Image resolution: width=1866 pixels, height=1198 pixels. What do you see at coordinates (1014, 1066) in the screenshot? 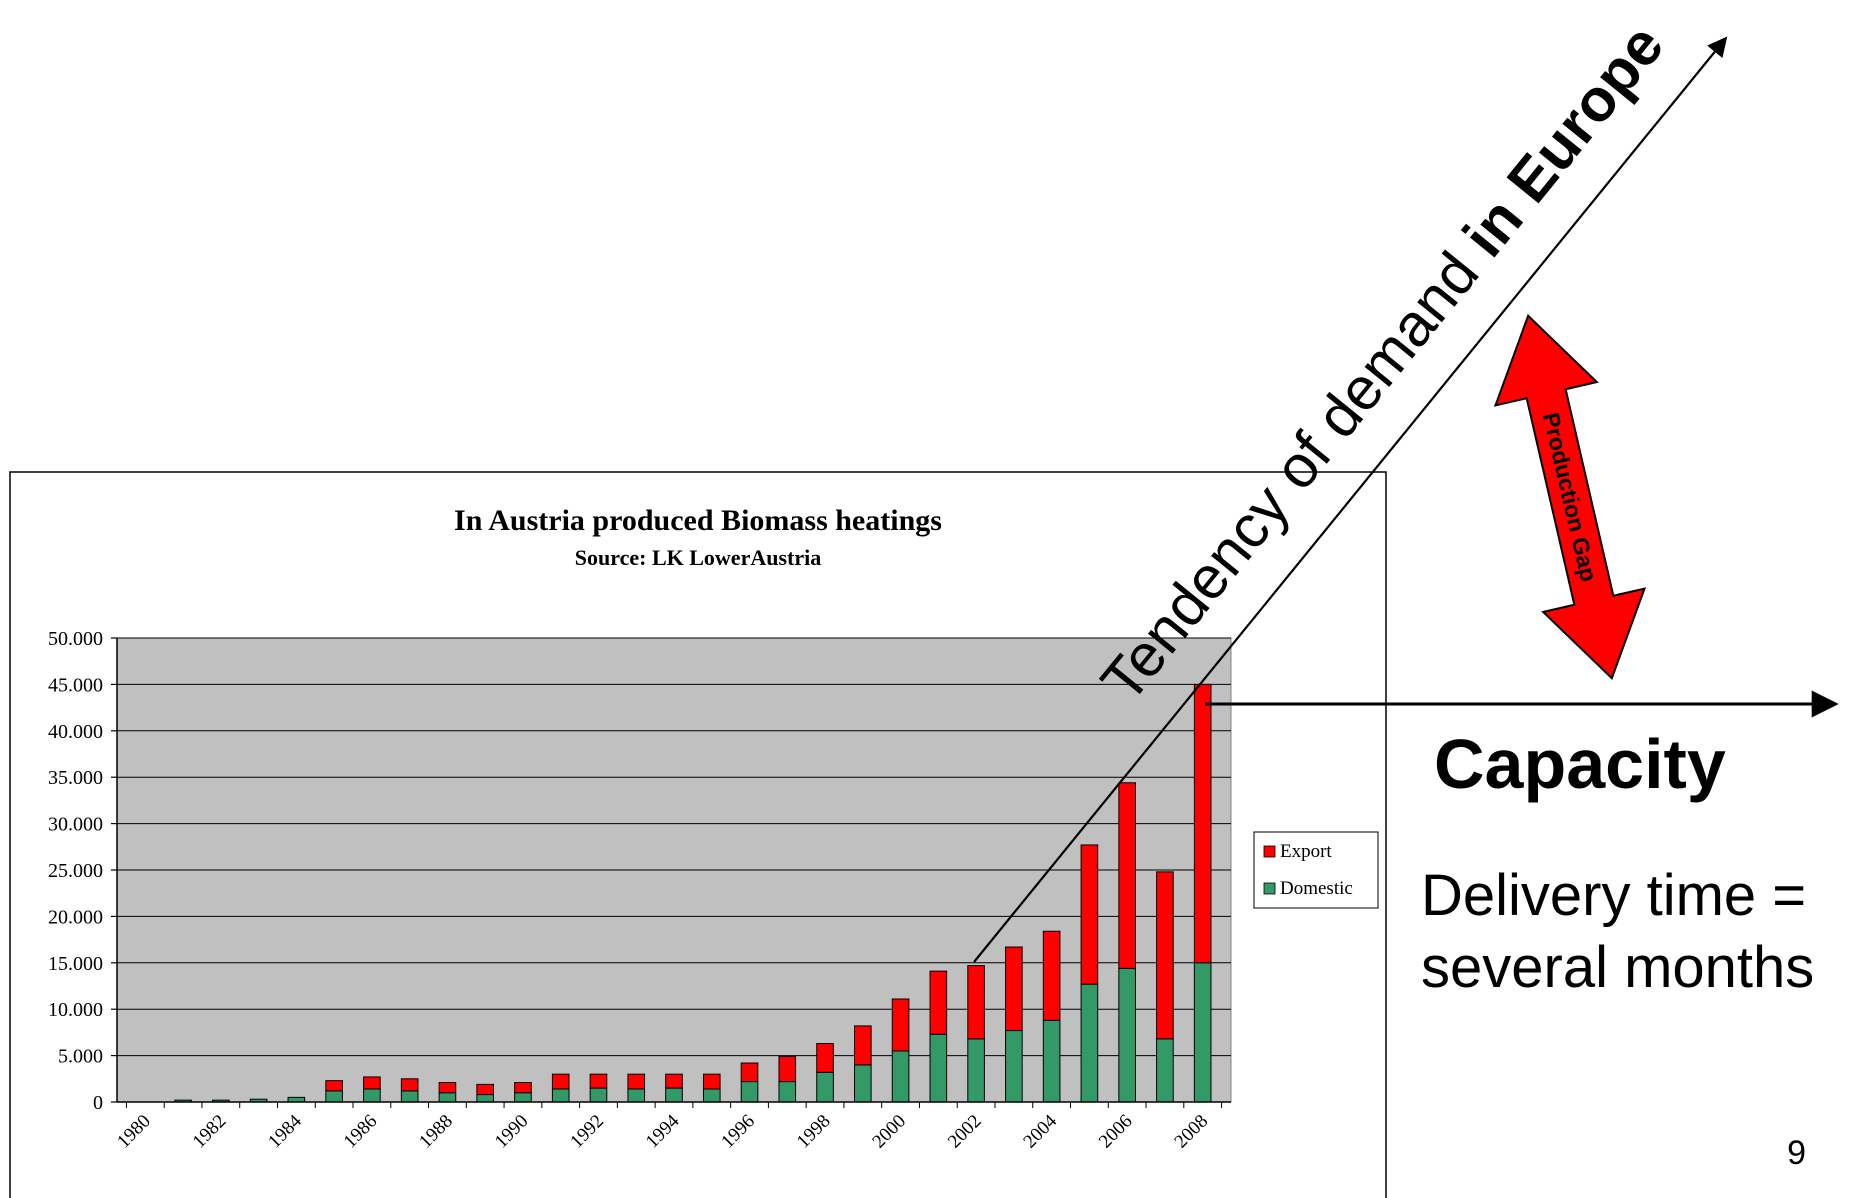
I see `bar-domestic-2003` at bounding box center [1014, 1066].